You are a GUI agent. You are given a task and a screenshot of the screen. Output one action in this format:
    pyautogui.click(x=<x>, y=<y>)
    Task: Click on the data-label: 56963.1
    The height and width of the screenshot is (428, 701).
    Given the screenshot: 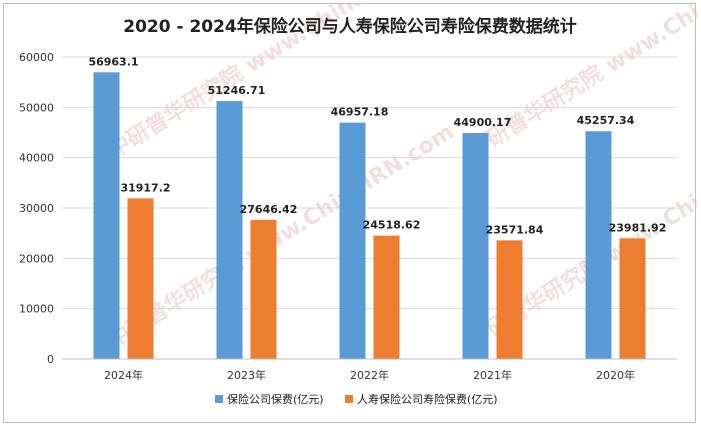 What is the action you would take?
    pyautogui.click(x=113, y=61)
    